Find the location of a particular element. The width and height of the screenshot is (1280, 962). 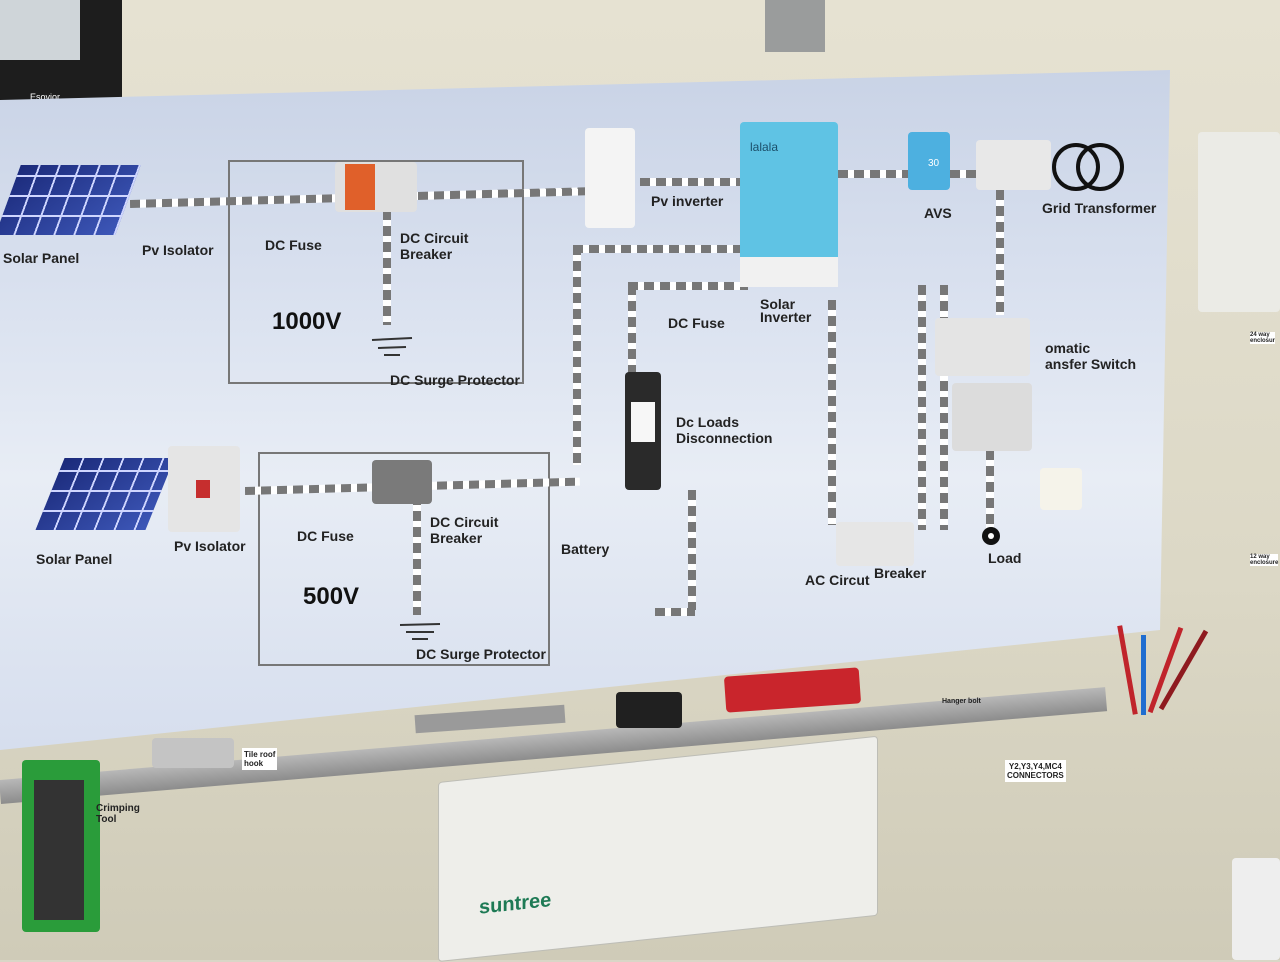

avs-device: 30 is located at coordinates (929, 161).